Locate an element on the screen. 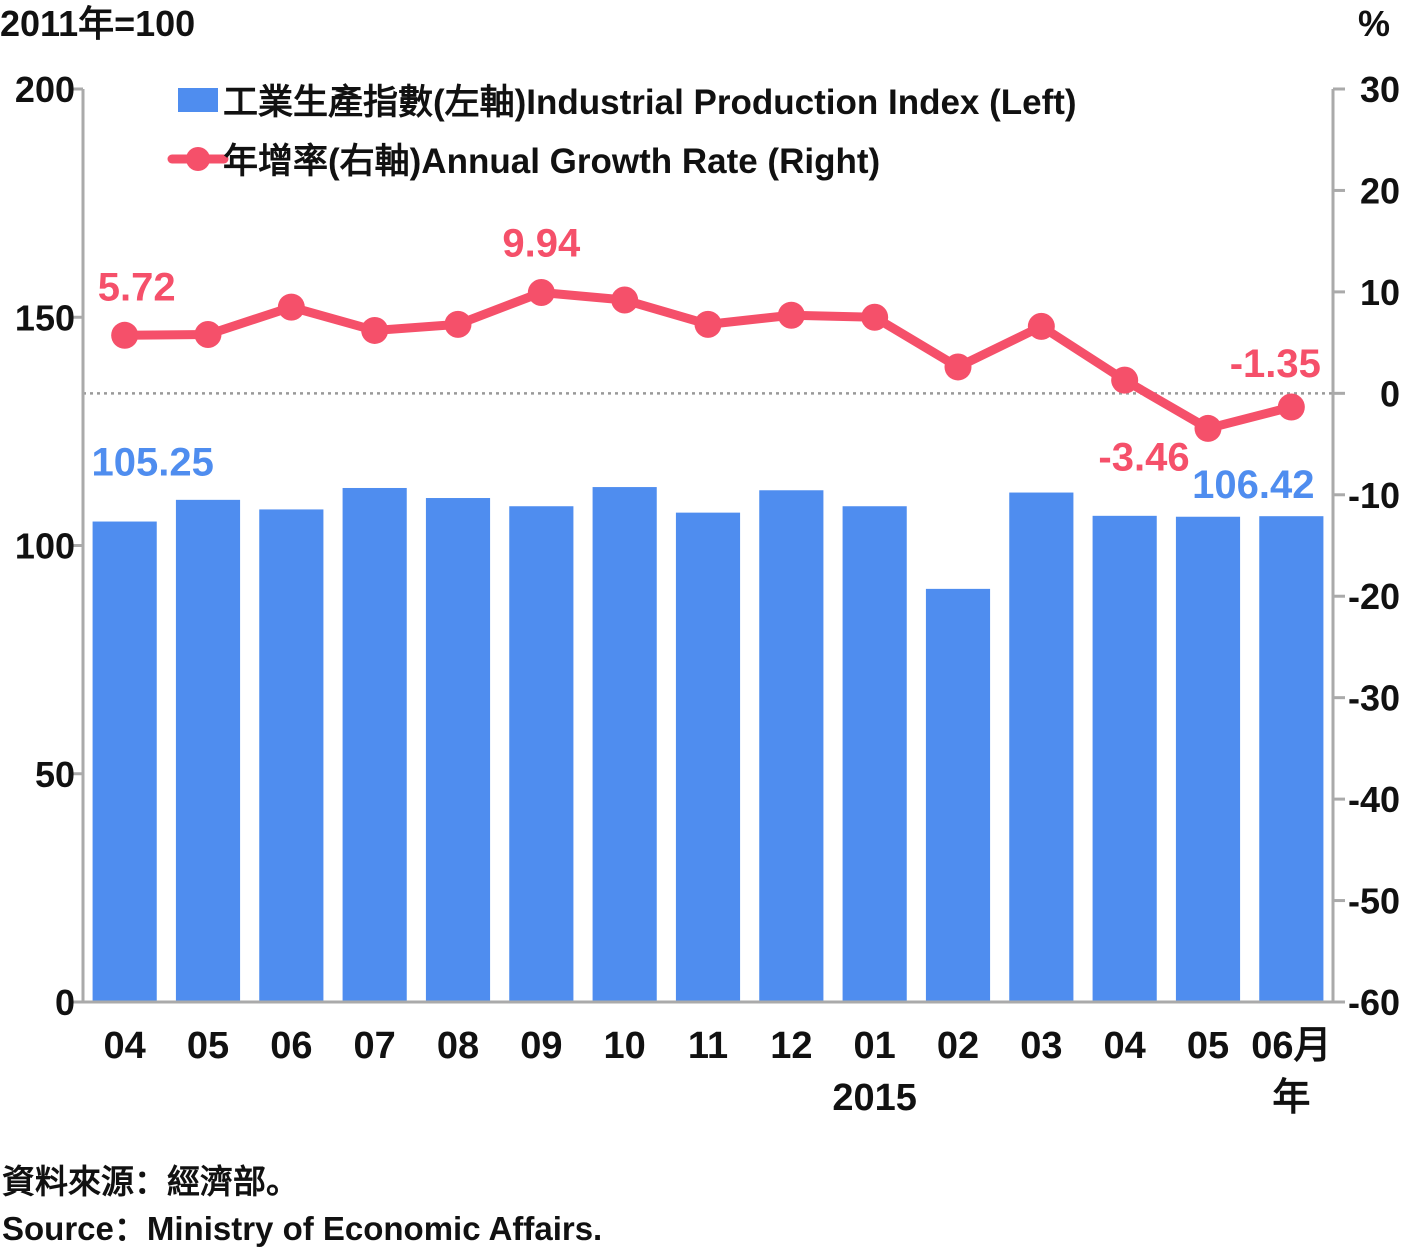 This screenshot has width=1403, height=1250. x-tick-label: 03 is located at coordinates (1041, 1046).